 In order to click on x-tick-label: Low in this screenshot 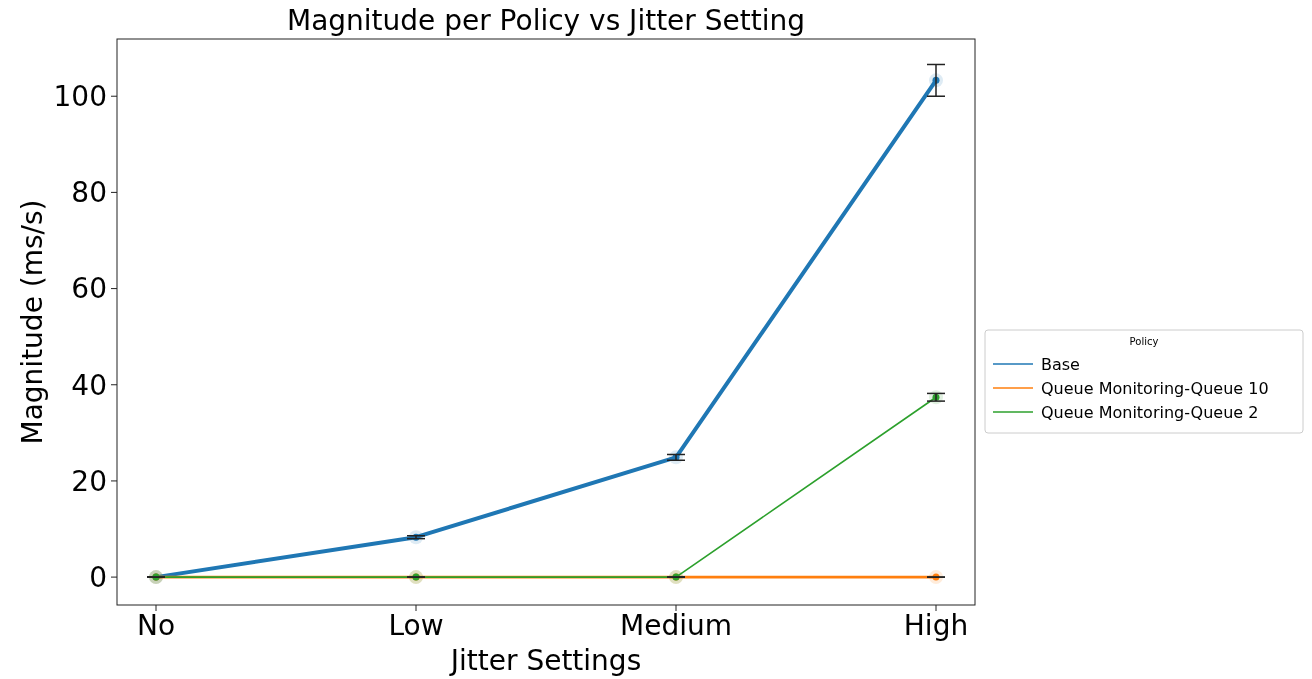, I will do `click(416, 625)`.